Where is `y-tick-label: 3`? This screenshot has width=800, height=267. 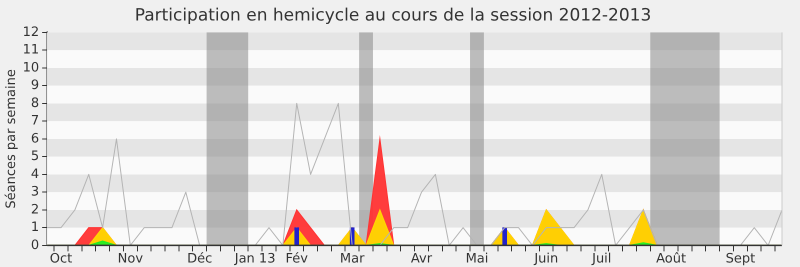
y-tick-label: 3 is located at coordinates (35, 192).